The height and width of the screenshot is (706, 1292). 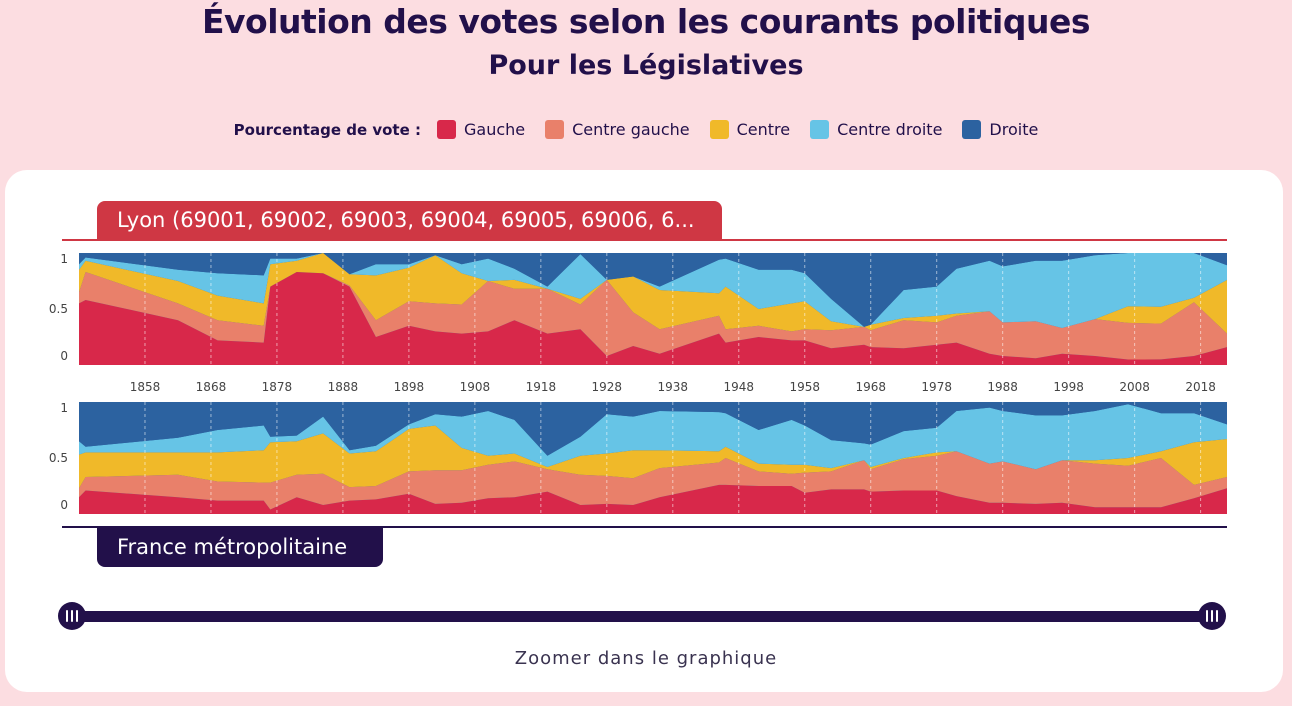 What do you see at coordinates (555, 129) in the screenshot?
I see `legend-swatch-centre-gauche` at bounding box center [555, 129].